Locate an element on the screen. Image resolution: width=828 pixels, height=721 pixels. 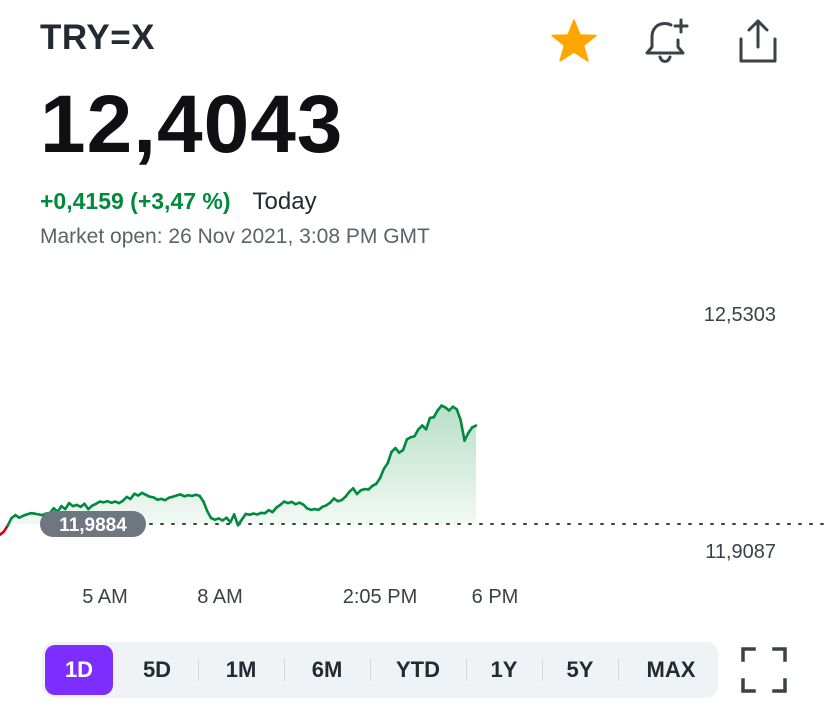
market-status: Market open: 26 Nov 2021, 3:08 PM GMT is located at coordinates (235, 236).